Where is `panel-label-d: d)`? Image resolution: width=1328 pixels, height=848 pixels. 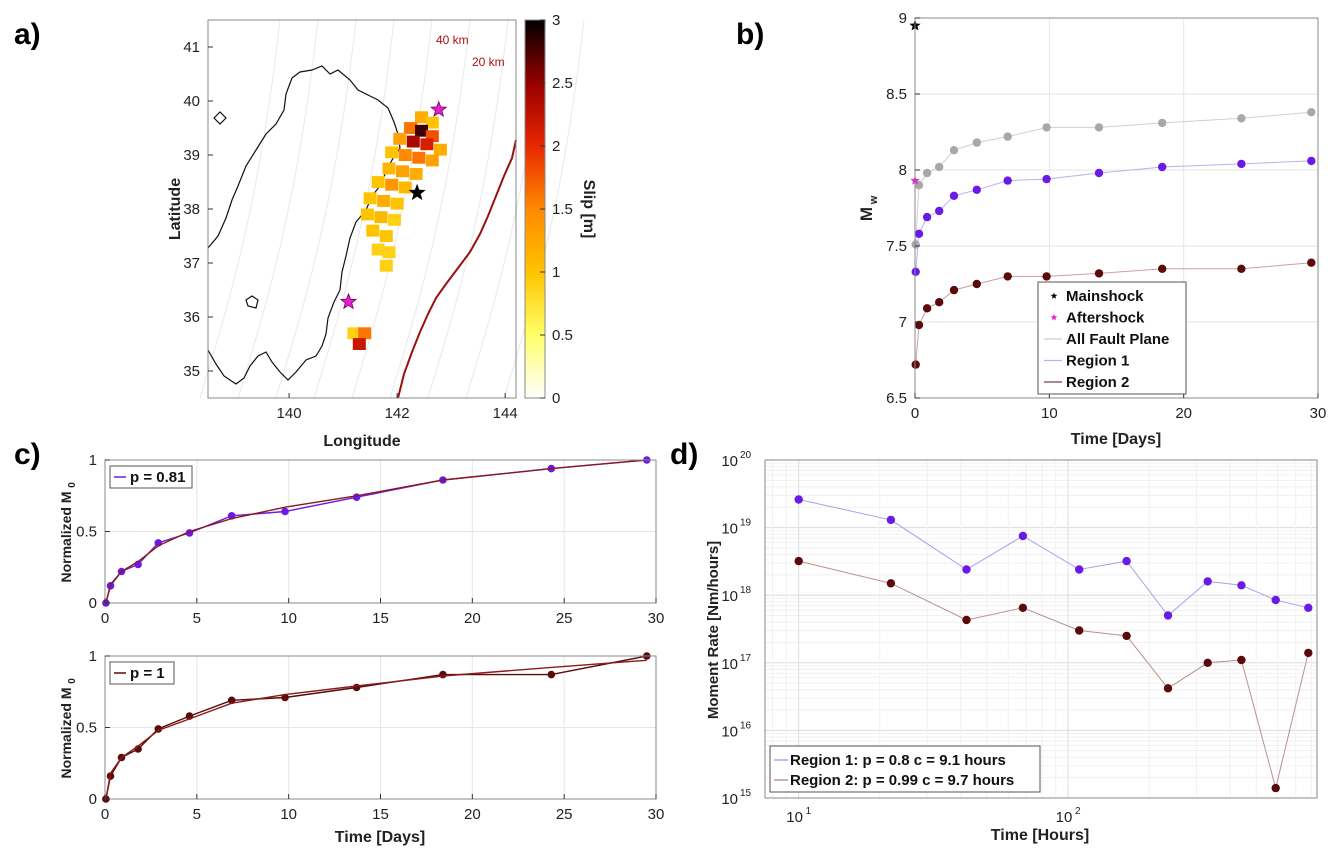 panel-label-d: d) is located at coordinates (684, 454).